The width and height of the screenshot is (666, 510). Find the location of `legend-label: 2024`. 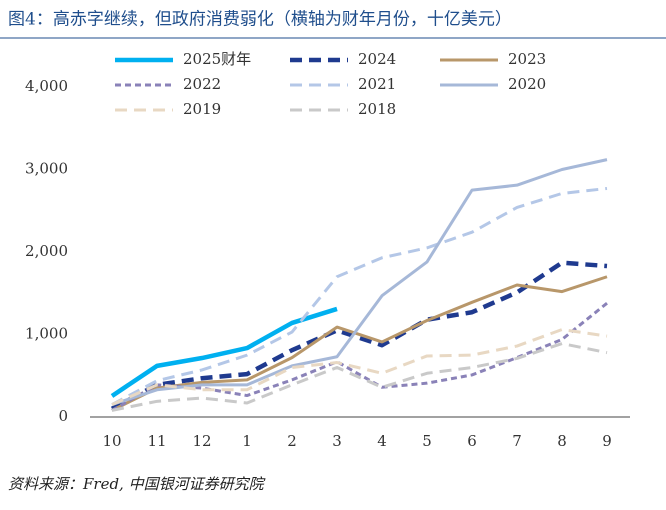

legend-label: 2024 is located at coordinates (377, 59).